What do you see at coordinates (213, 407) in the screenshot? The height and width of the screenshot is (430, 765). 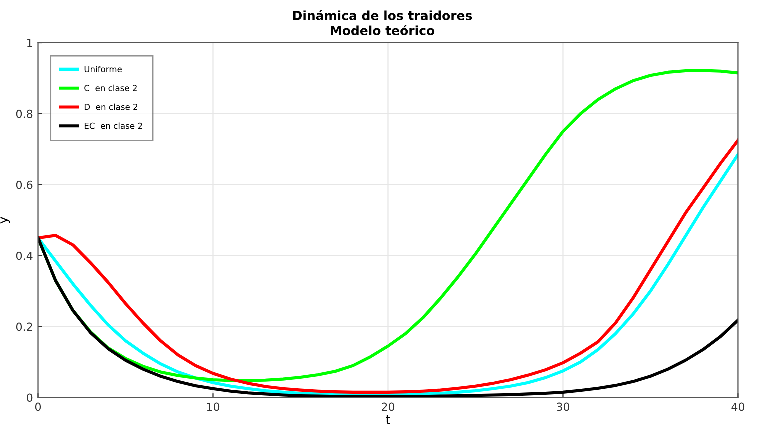 I see `x-tick-label: 10` at bounding box center [213, 407].